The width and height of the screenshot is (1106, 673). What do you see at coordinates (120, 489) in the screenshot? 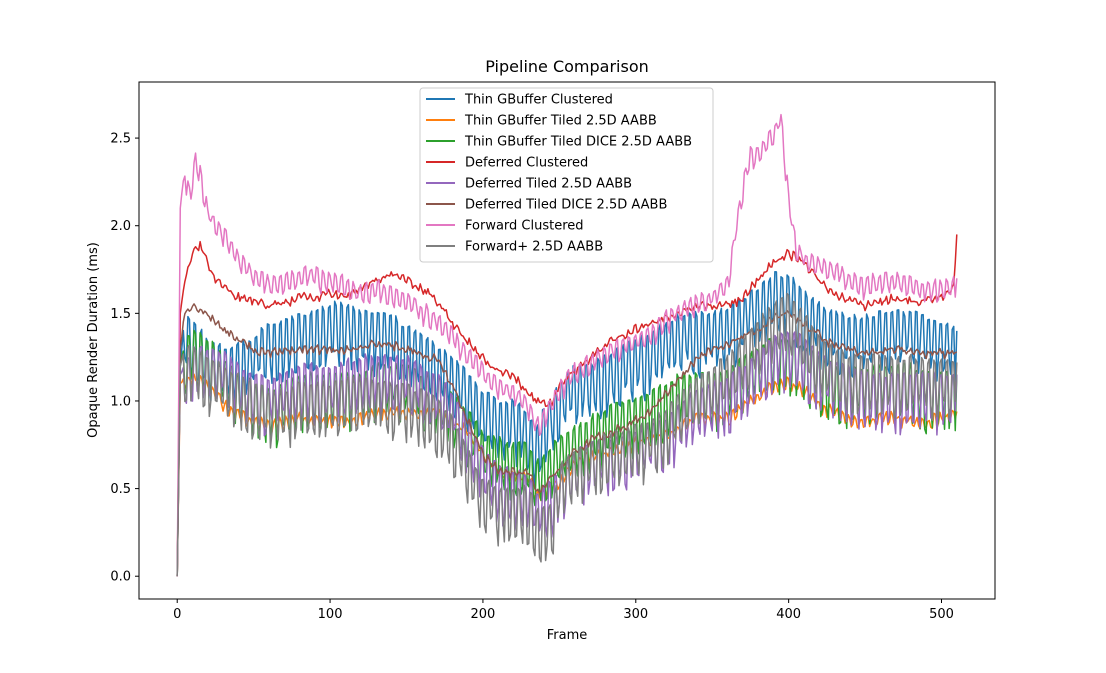
I see `y-tick-label: 0.5` at bounding box center [120, 489].